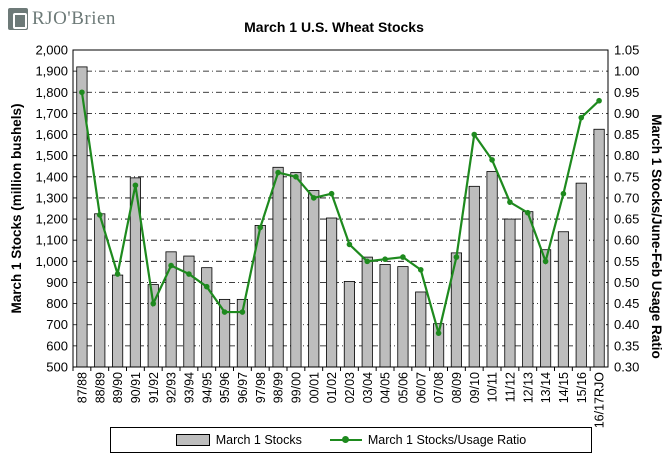  Describe the element at coordinates (51, 261) in the screenshot. I see `y-tick-label: 1,000` at that location.